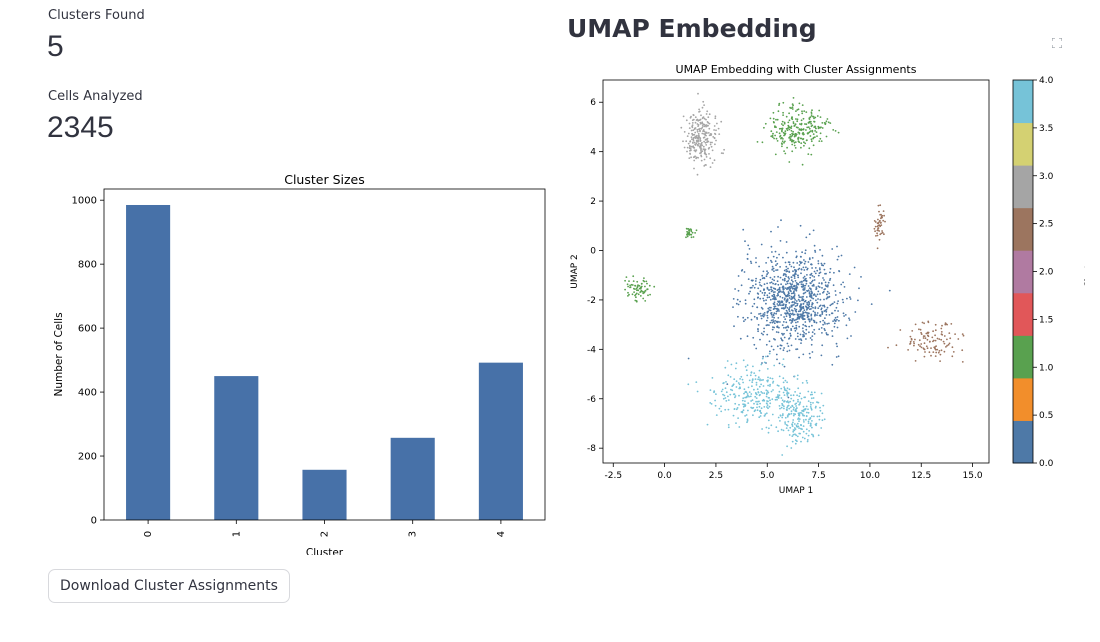  I want to click on download-cluster-assignments-button: Download Cluster Assignments, so click(169, 586).